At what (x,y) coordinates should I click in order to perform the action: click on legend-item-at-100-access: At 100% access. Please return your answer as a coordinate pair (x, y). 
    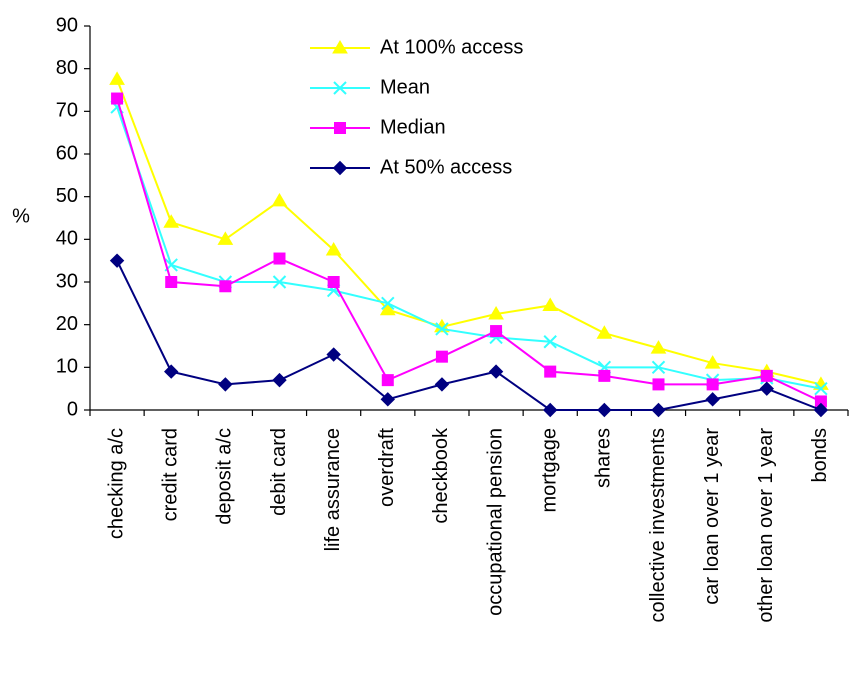
    Looking at the image, I should click on (416, 47).